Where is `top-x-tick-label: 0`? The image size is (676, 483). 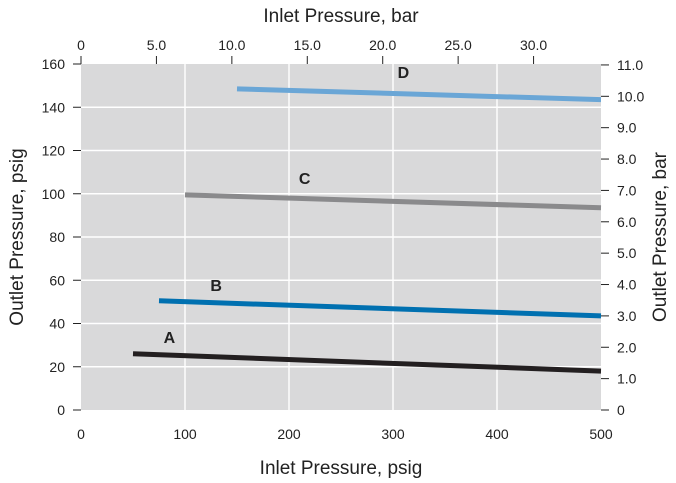 top-x-tick-label: 0 is located at coordinates (81, 45).